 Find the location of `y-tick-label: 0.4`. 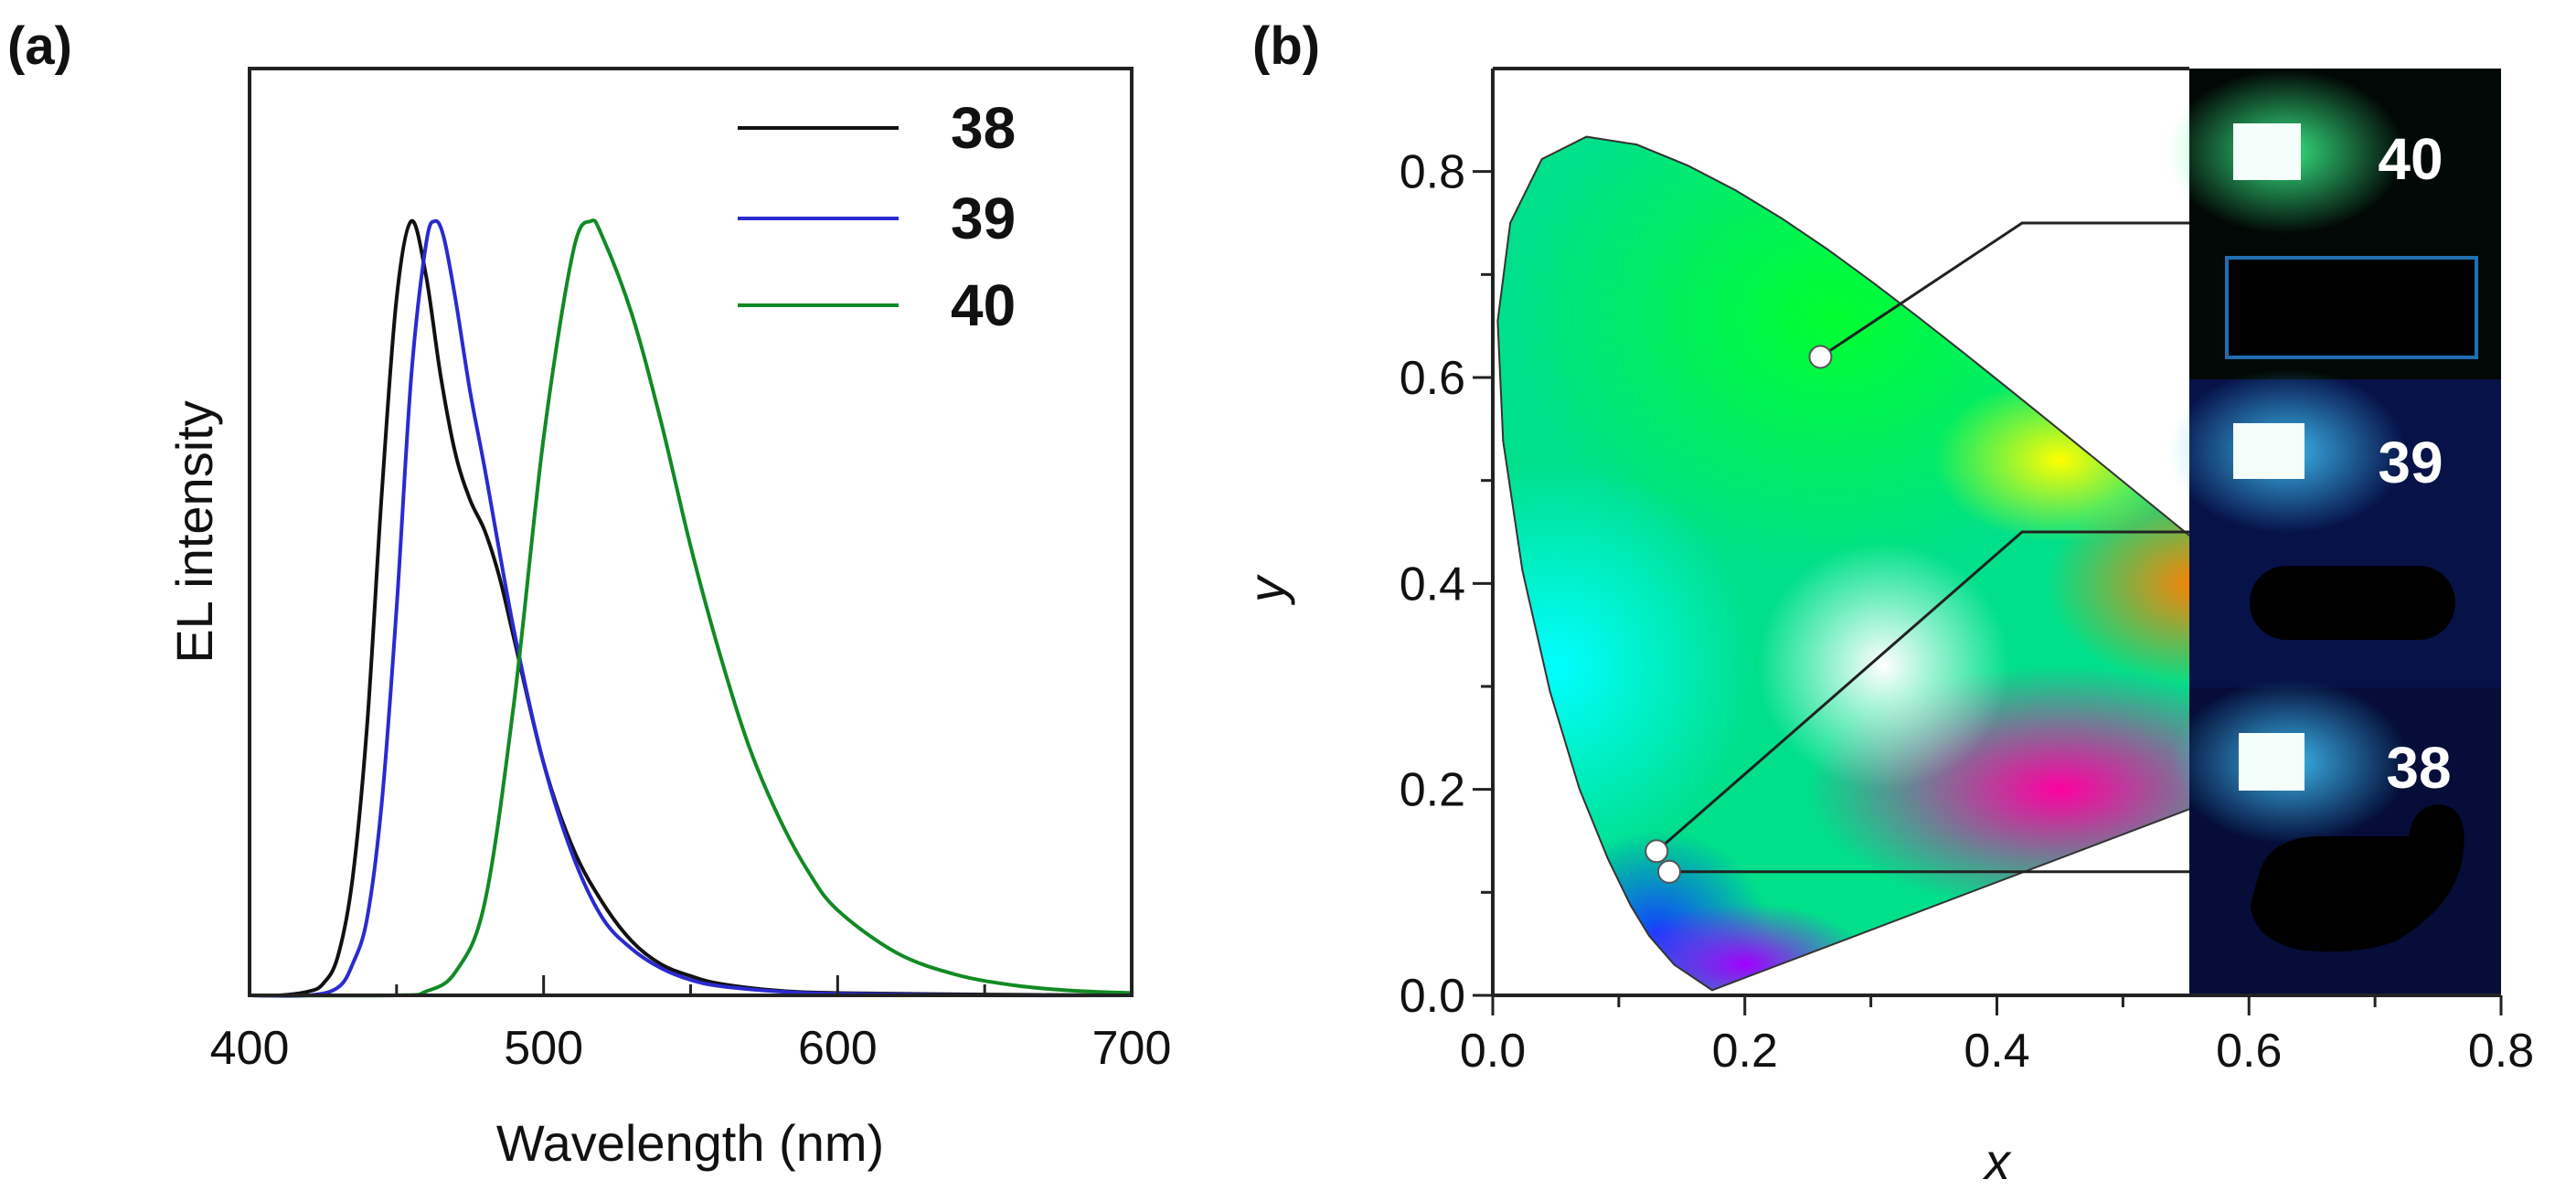

y-tick-label: 0.4 is located at coordinates (1432, 584).